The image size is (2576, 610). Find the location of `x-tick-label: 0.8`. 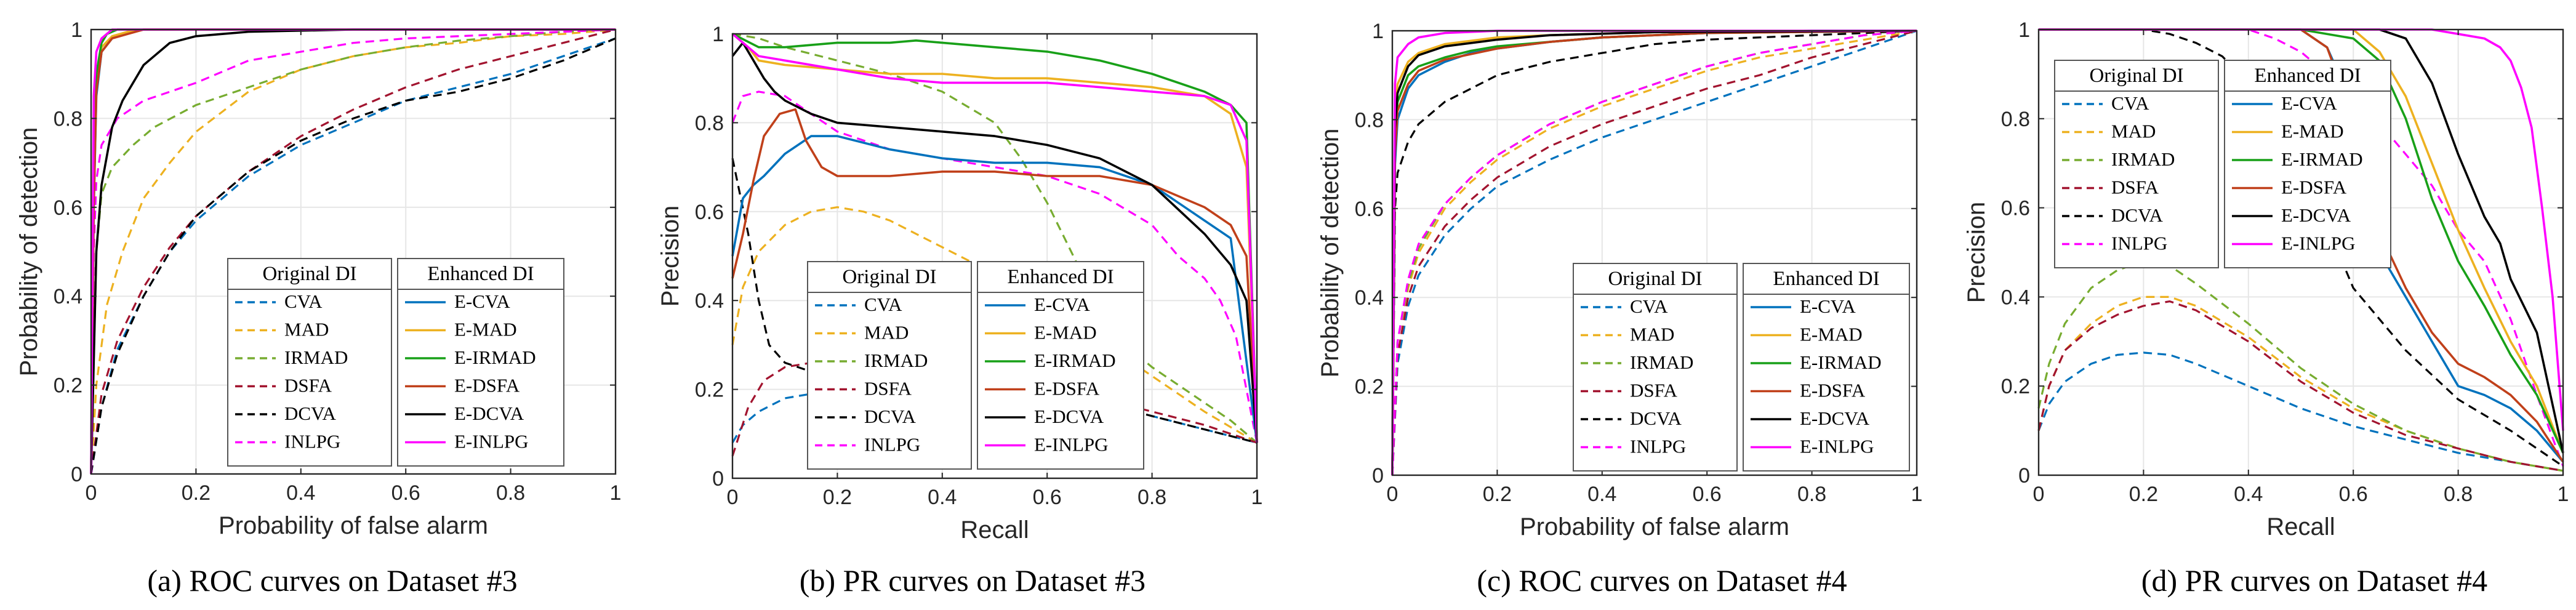

x-tick-label: 0.8 is located at coordinates (2458, 494).